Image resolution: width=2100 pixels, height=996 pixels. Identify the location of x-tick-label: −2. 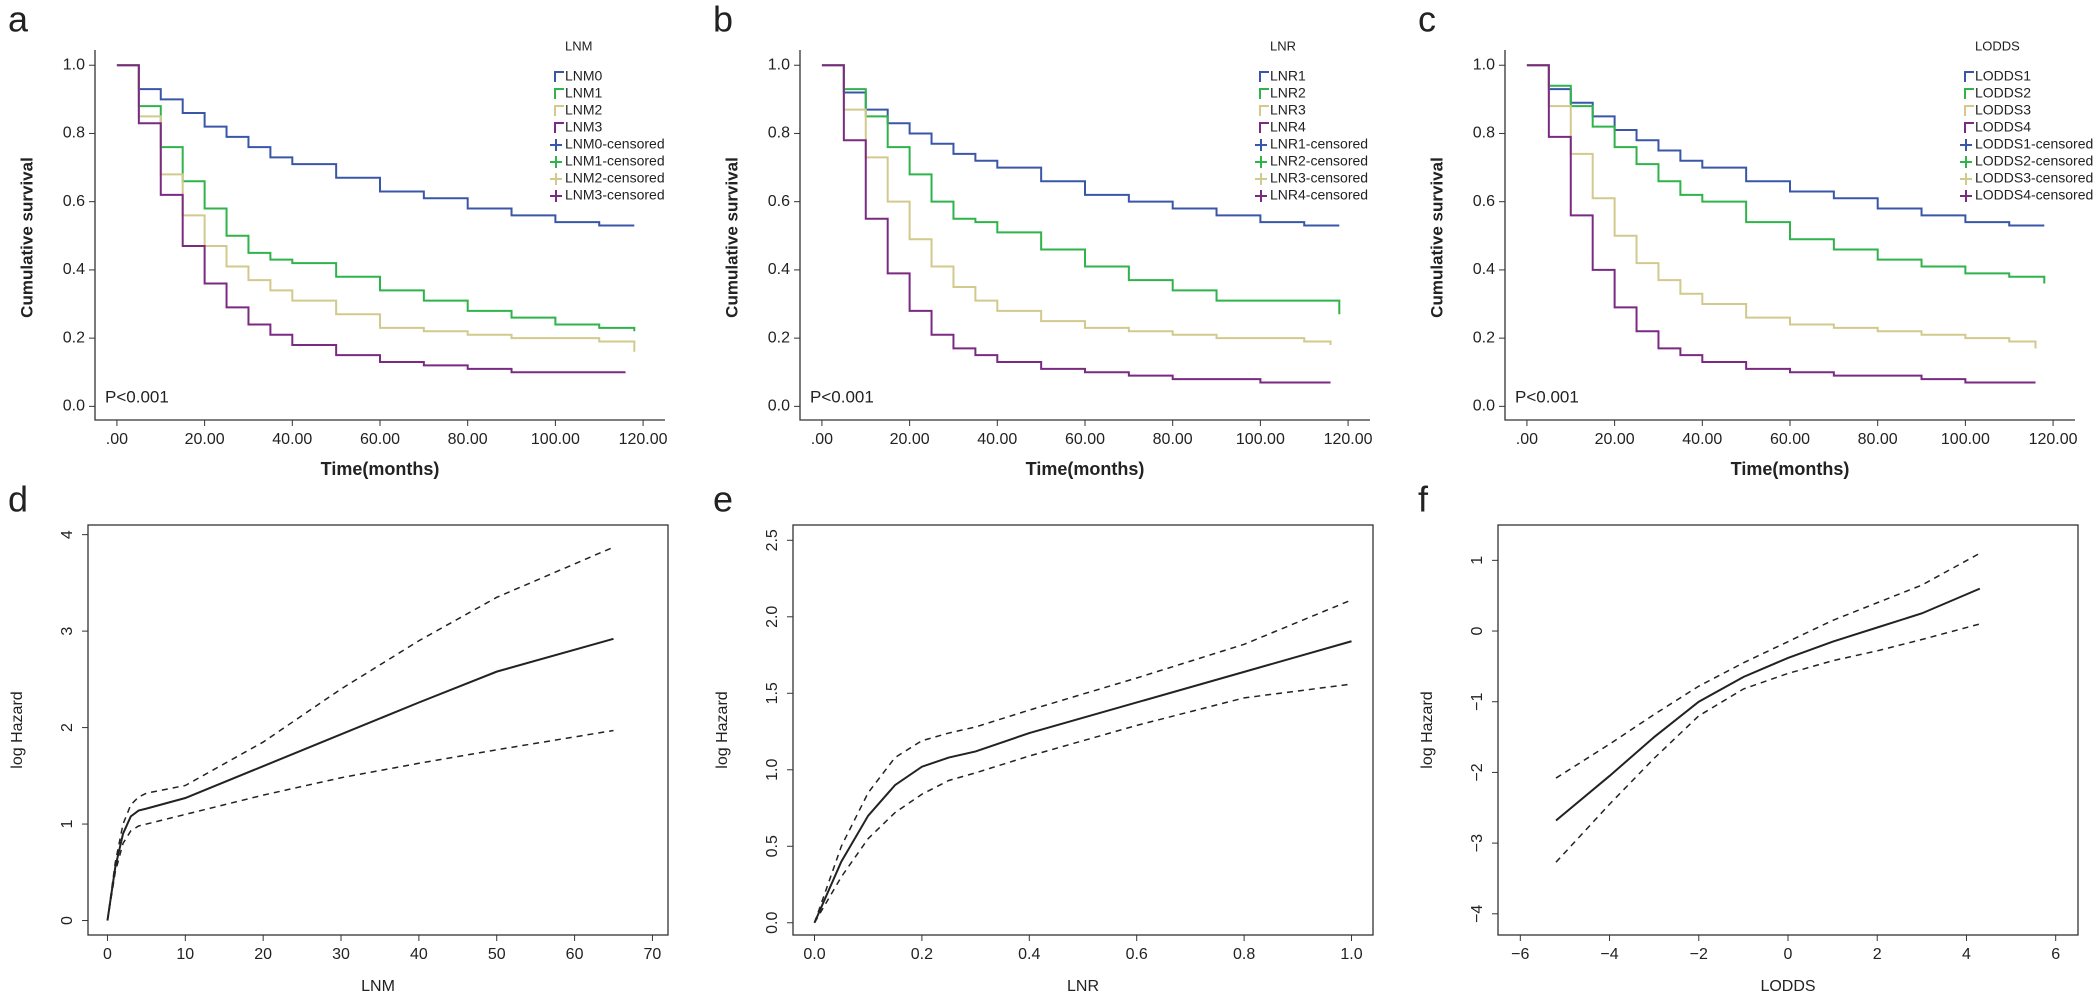
(1699, 954).